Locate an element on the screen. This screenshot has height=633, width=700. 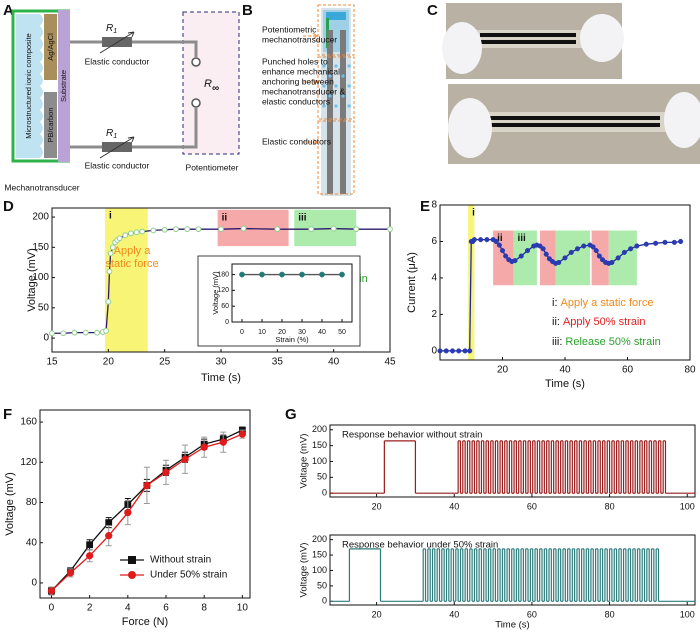
annotation-text: Apply a is located at coordinates (133, 251).